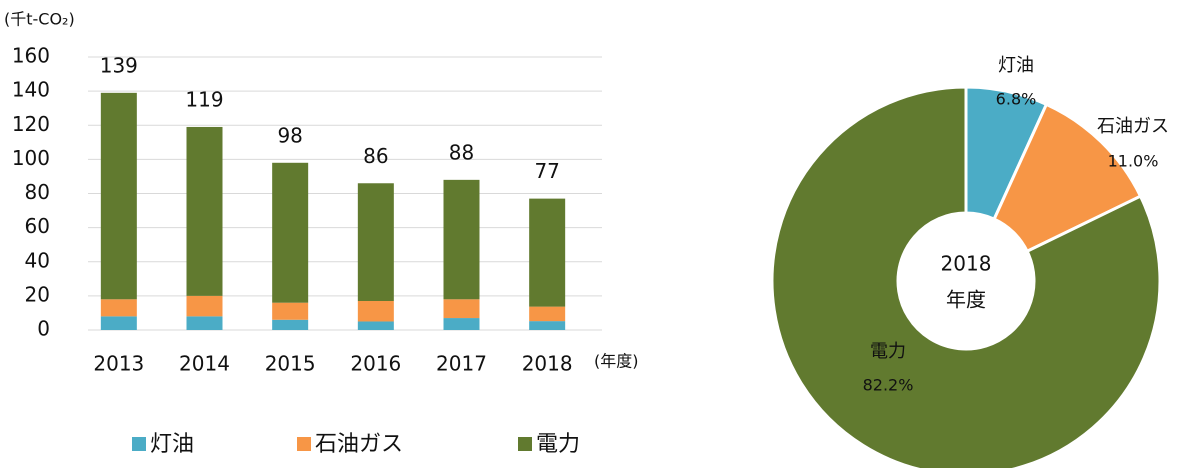  What do you see at coordinates (37, 260) in the screenshot?
I see `y-tick-label: 40` at bounding box center [37, 260].